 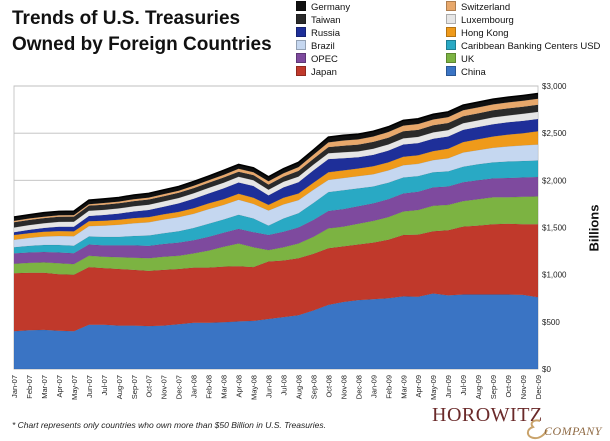 I want to click on legend-item: Japan, so click(x=316, y=72).